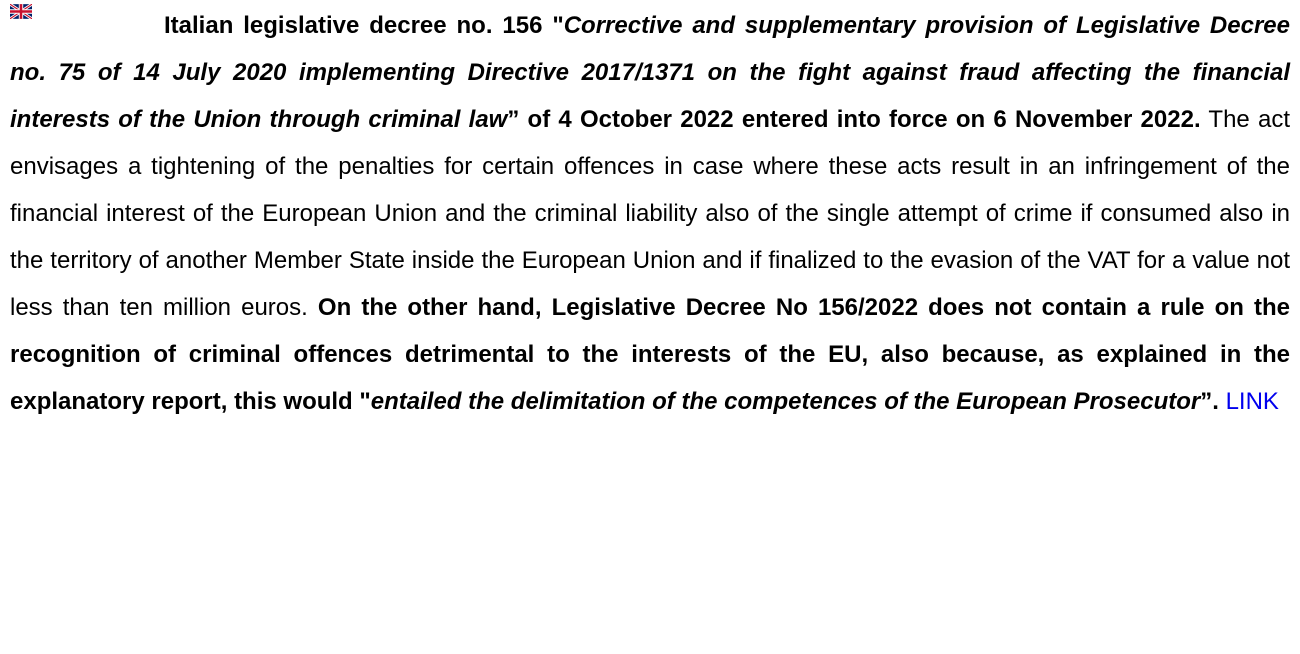 This screenshot has height=654, width=1300. Describe the element at coordinates (21, 11) in the screenshot. I see `uk-flag-icon` at that location.